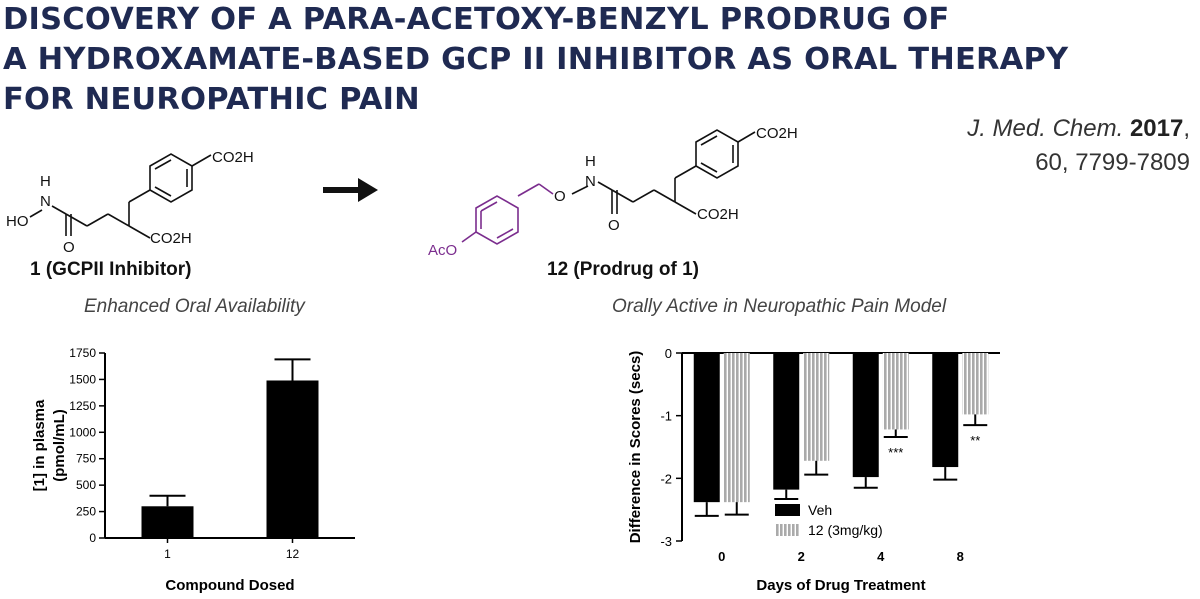  Describe the element at coordinates (721, 556) in the screenshot. I see `x-tick-label: 0` at that location.